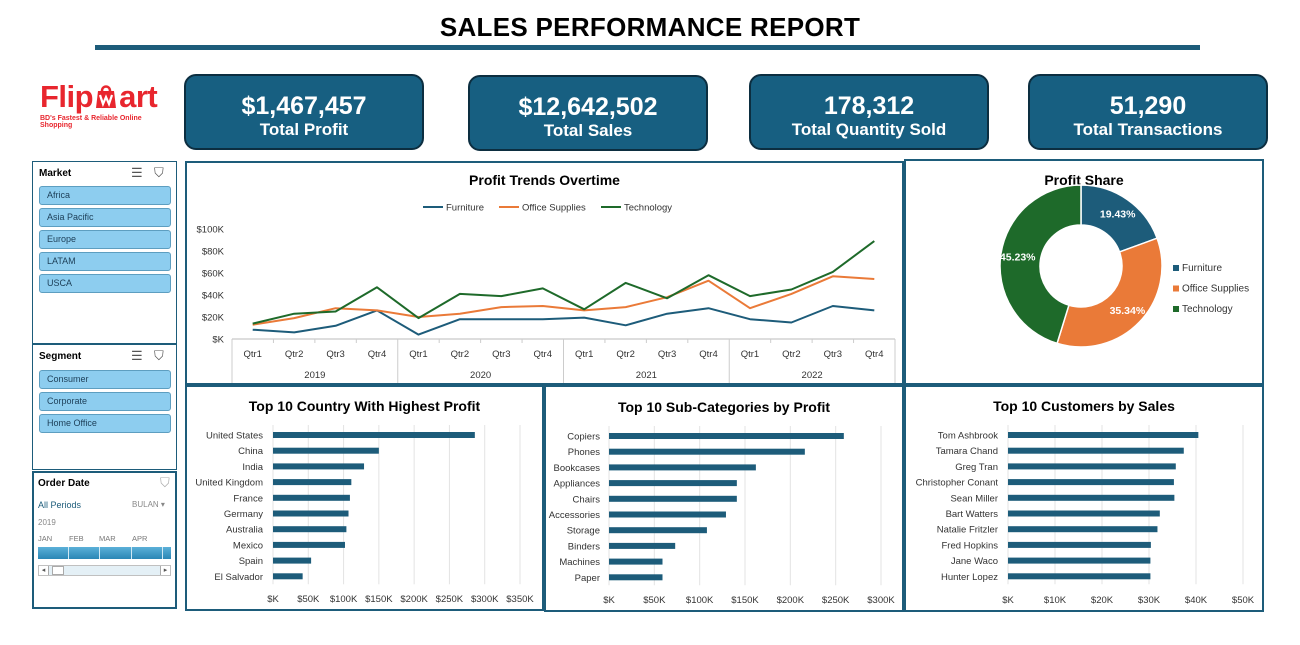 The image size is (1300, 645). What do you see at coordinates (47, 522) in the screenshot?
I see `timeline-year: 2019` at bounding box center [47, 522].